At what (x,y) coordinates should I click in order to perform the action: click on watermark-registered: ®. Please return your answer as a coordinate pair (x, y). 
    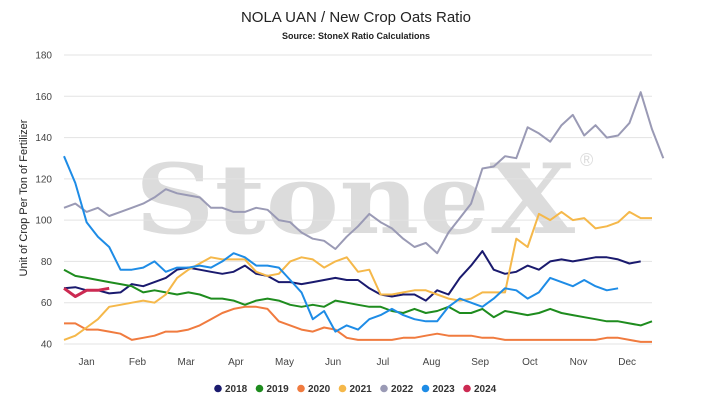
    Looking at the image, I should click on (586, 160).